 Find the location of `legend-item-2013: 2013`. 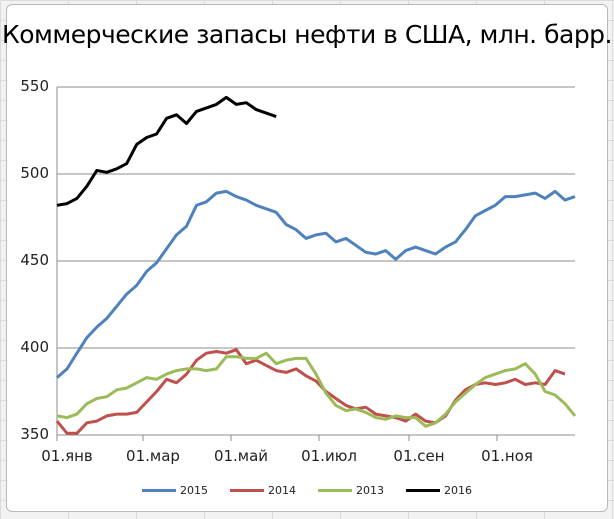

legend-item-2013: 2013 is located at coordinates (351, 490).